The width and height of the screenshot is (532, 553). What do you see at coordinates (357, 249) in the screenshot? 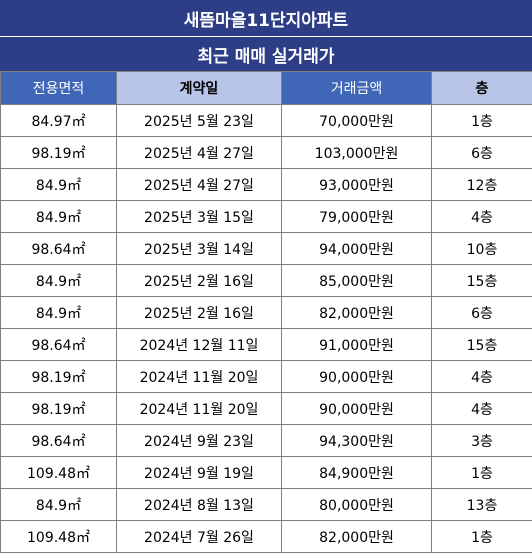
I see `cell-price: 94,000만원` at bounding box center [357, 249].